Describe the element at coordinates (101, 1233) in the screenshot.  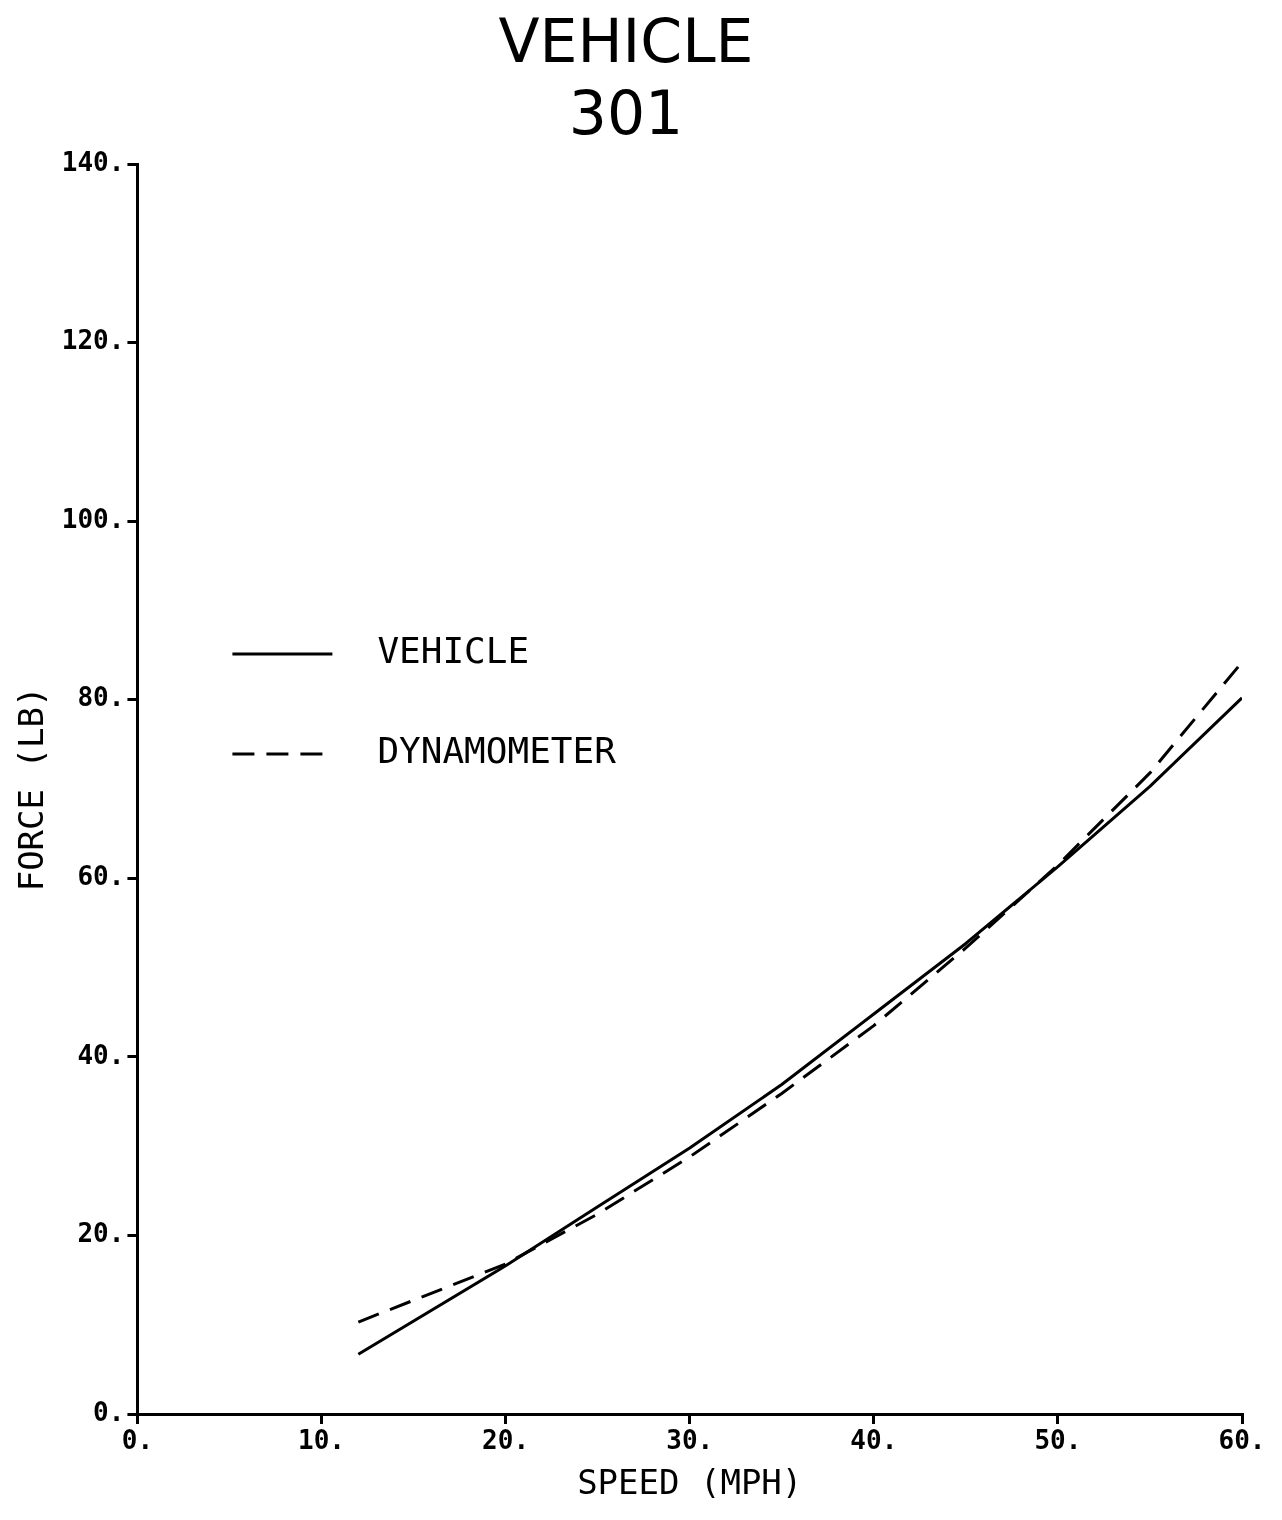
I see `y-tick-label: 20.` at that location.